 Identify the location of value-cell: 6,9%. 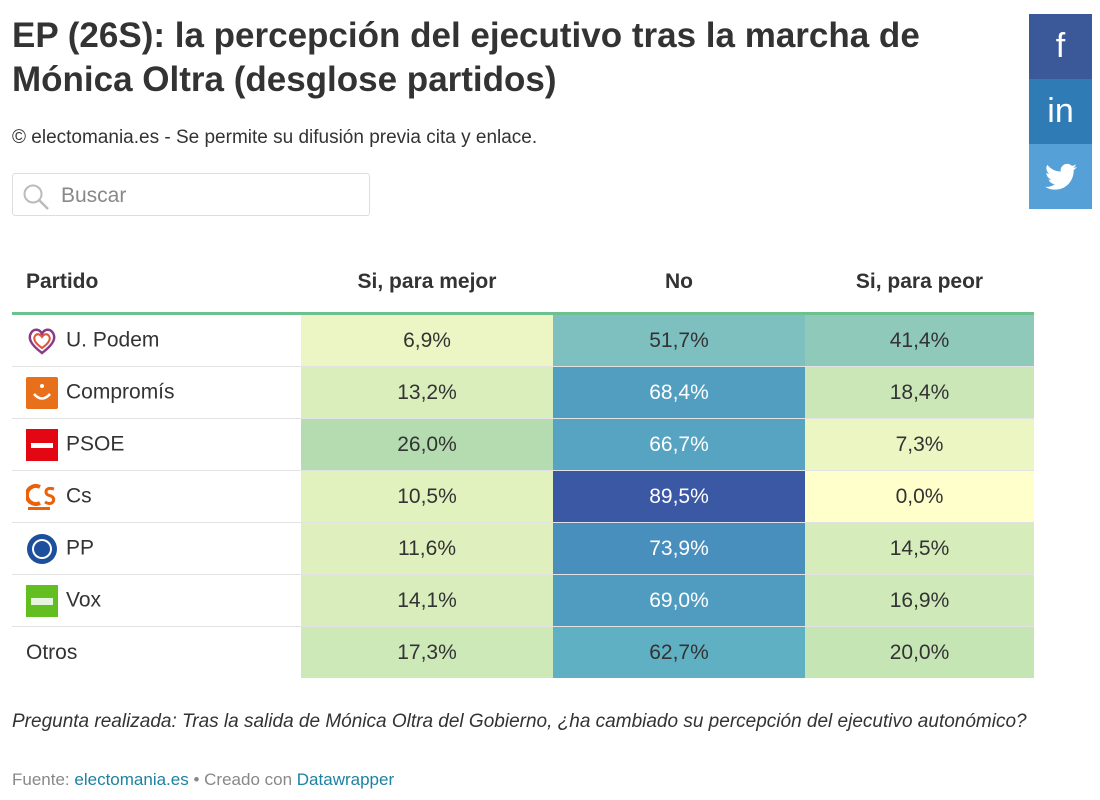
(427, 340).